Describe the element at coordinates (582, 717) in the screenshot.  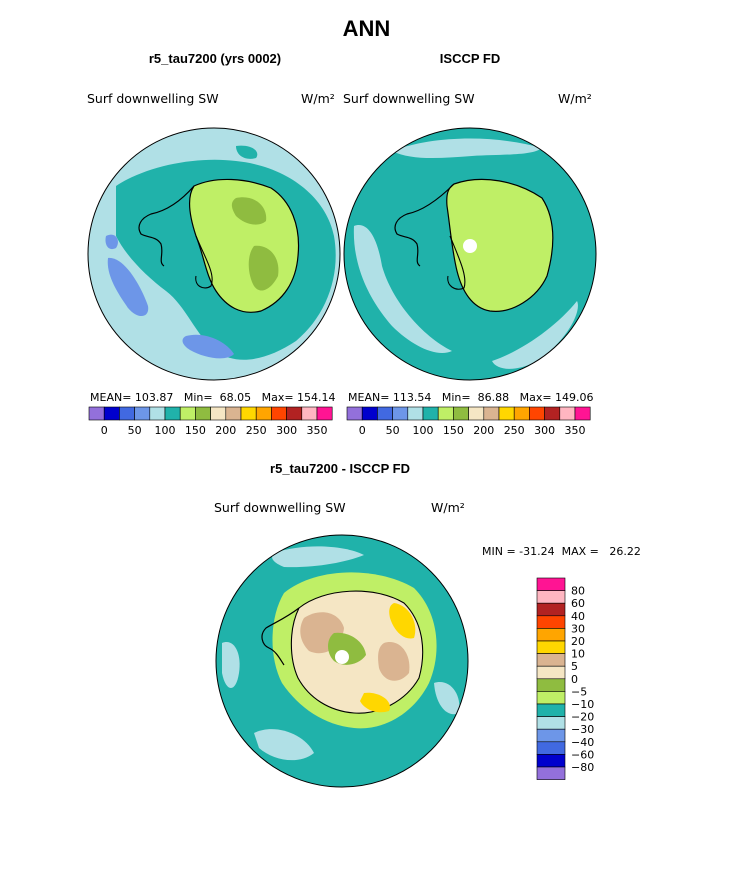
I see `colorbar-tick-label: −20` at that location.